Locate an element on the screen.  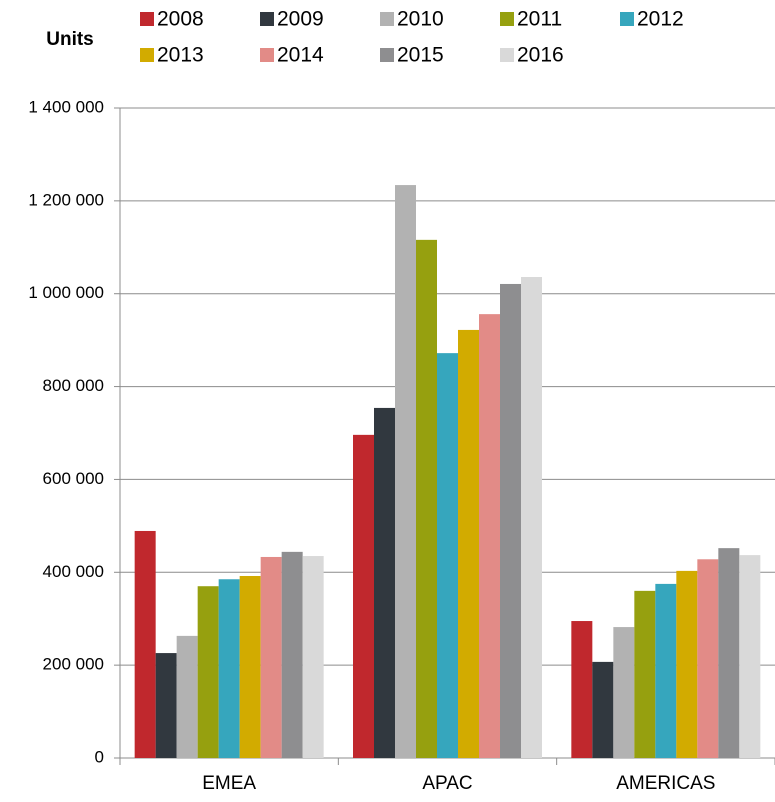
x-tick-label: APAC is located at coordinates (447, 783).